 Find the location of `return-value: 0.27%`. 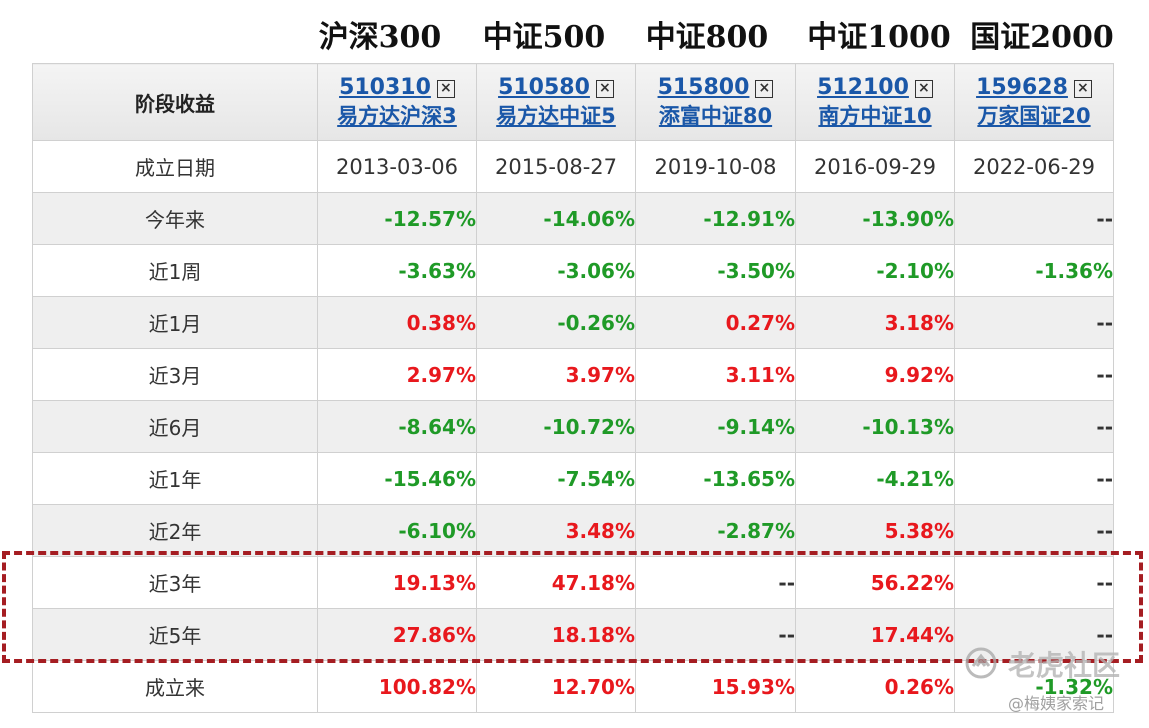

return-value: 0.27% is located at coordinates (715, 322).